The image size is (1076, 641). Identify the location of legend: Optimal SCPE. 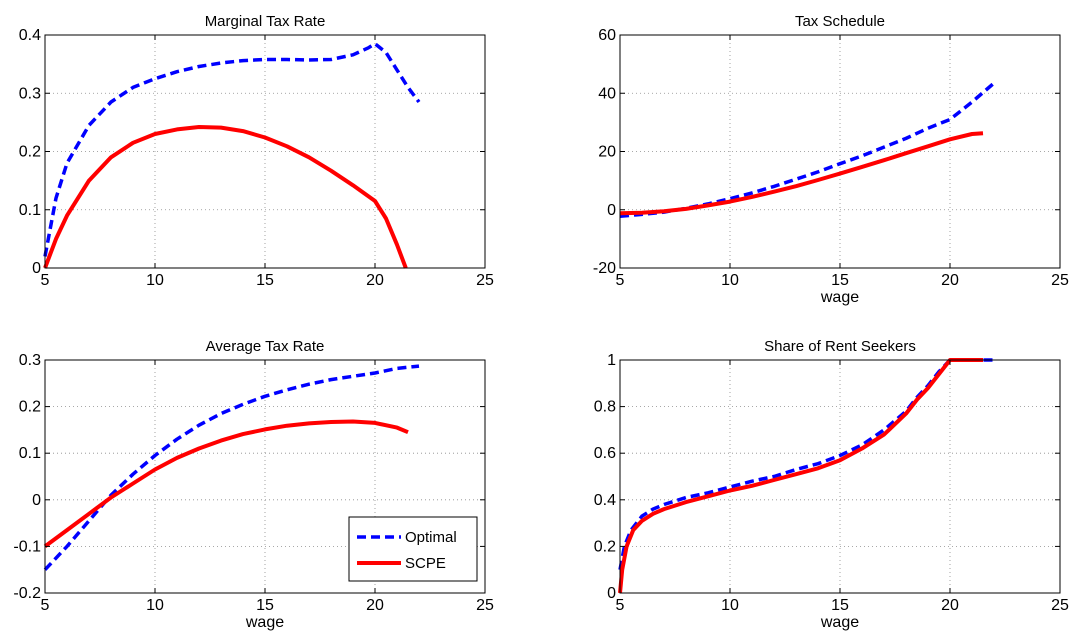
(413, 549).